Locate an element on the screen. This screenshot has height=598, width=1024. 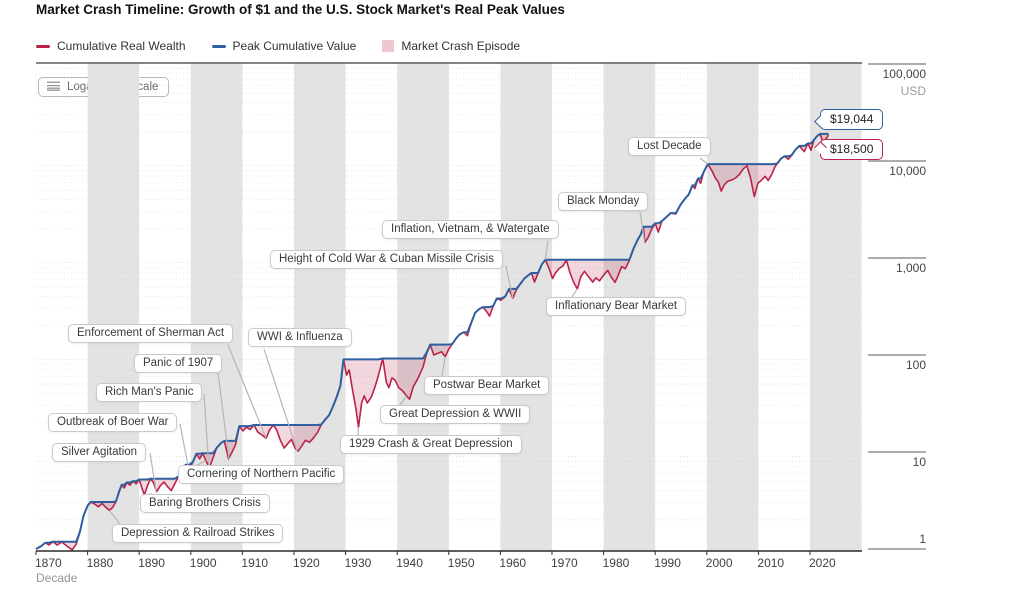
legend-item-market-crash-episode: Market Crash Episode is located at coordinates (451, 46).